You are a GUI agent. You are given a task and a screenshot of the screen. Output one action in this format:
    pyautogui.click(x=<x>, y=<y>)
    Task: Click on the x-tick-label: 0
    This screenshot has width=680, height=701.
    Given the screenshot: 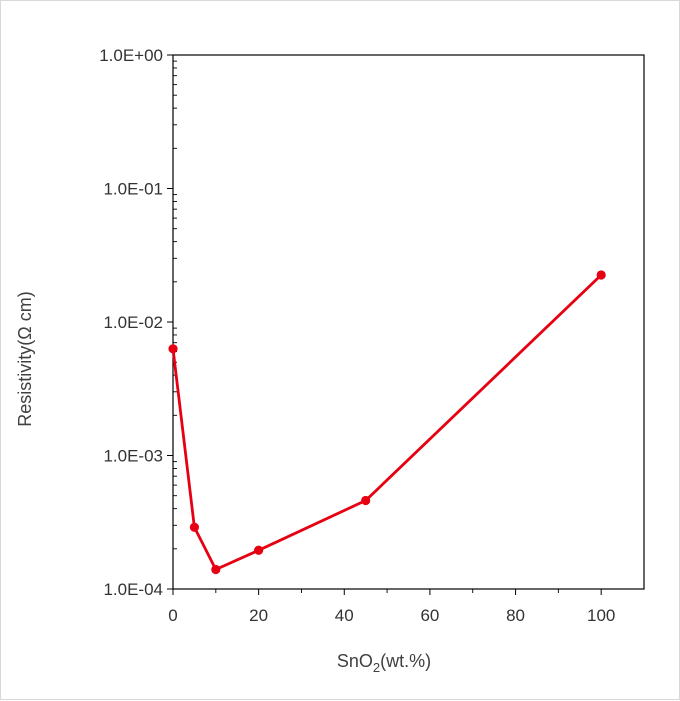 What is the action you would take?
    pyautogui.click(x=172, y=615)
    